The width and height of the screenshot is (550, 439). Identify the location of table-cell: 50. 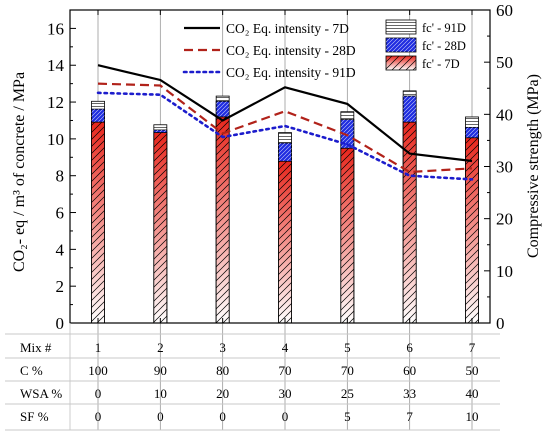
(472, 370).